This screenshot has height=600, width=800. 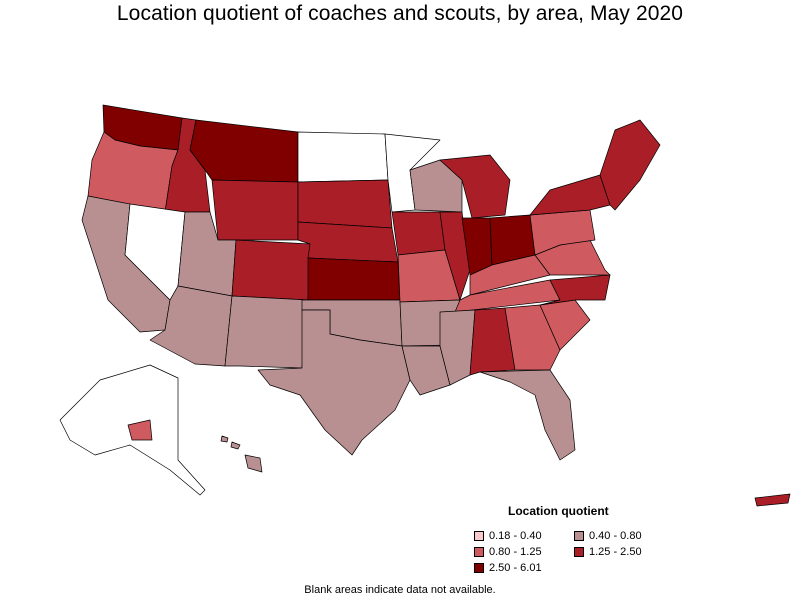 I want to click on legend-item: 1.25 - 2.50, so click(x=608, y=552).